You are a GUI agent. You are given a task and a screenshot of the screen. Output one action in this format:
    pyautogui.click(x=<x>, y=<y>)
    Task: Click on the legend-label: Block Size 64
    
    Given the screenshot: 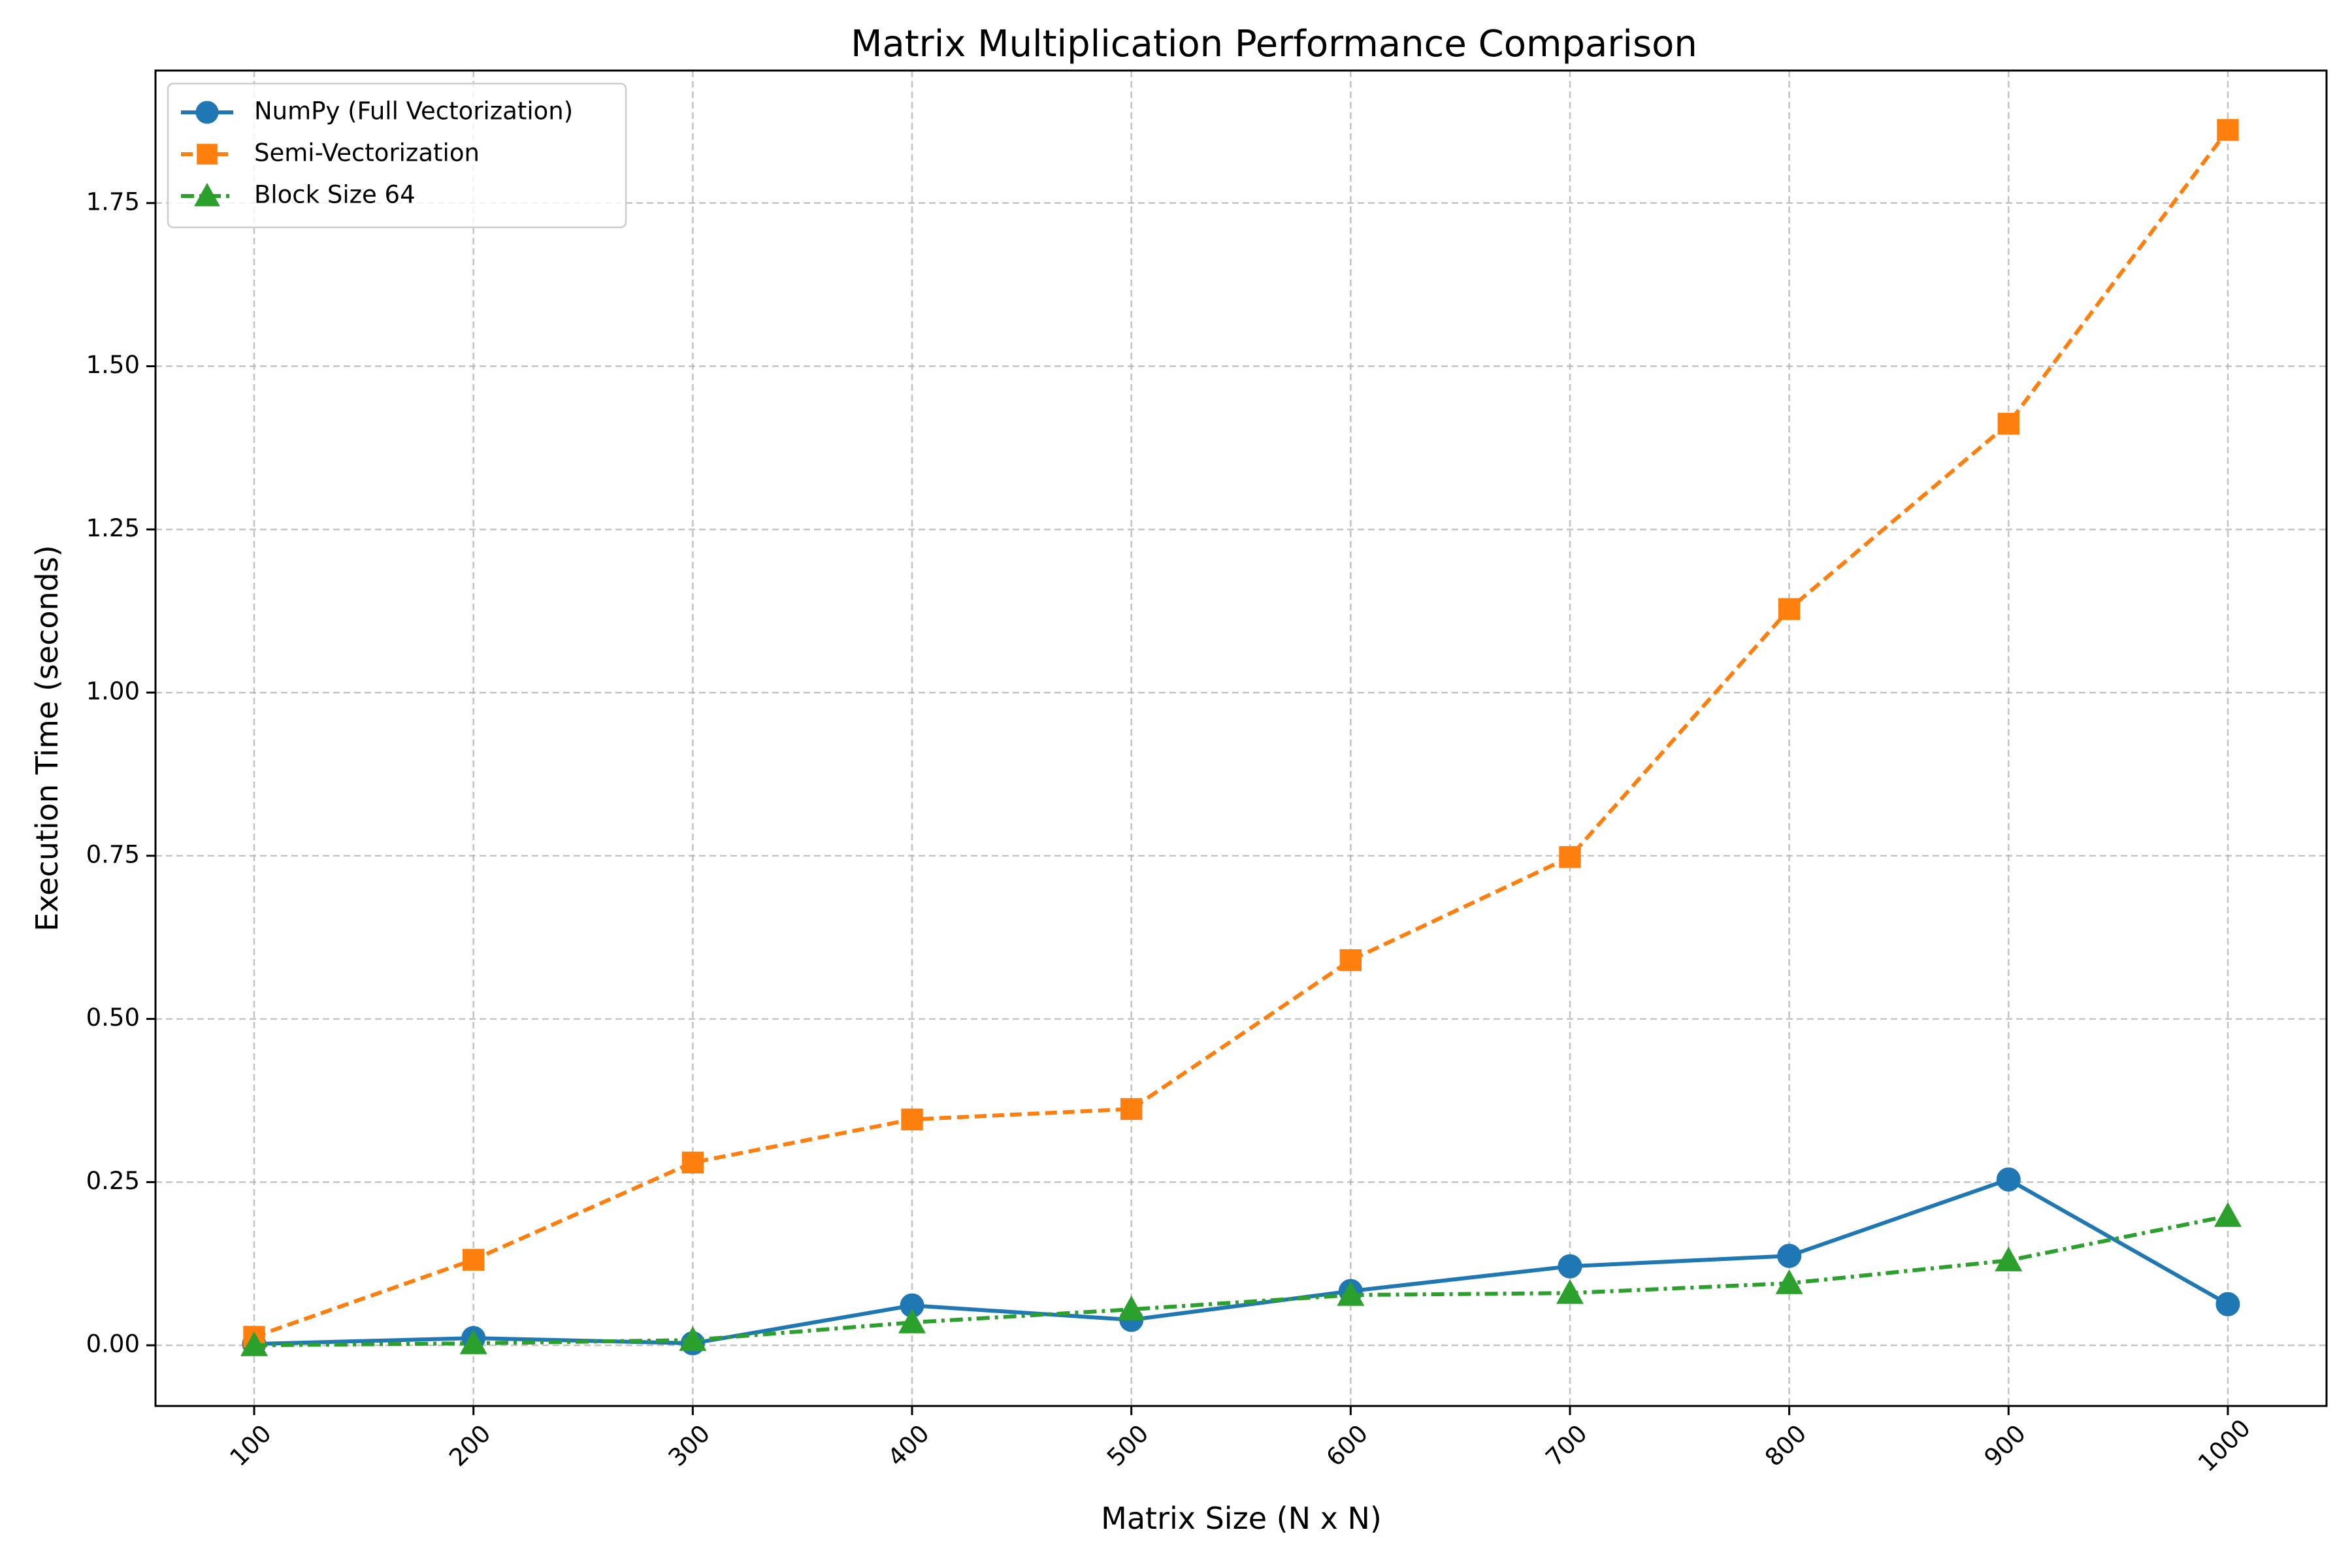 What is the action you would take?
    pyautogui.click(x=335, y=195)
    